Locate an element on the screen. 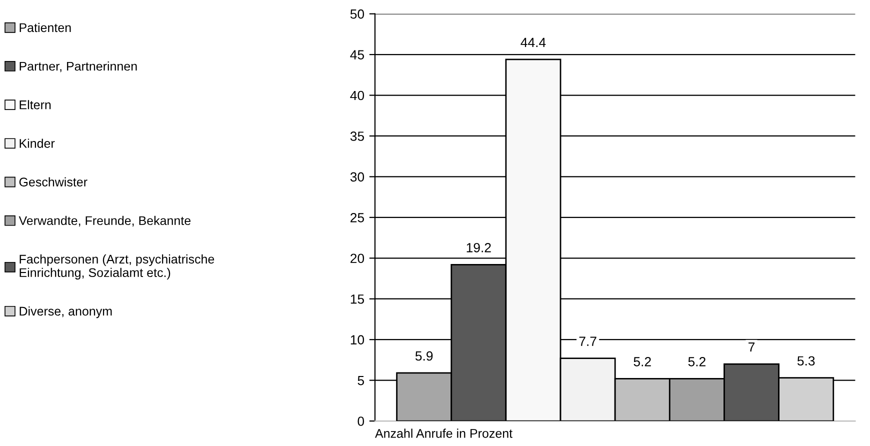 The image size is (870, 446). y-tick-label: 5 is located at coordinates (361, 381).